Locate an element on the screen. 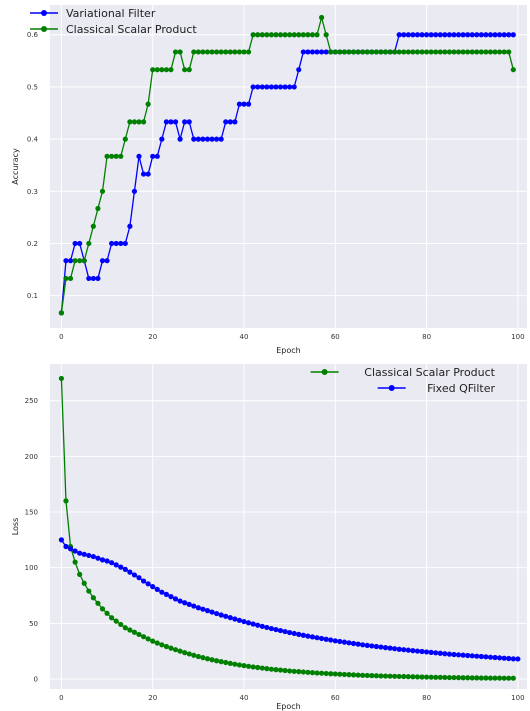 The image size is (530, 711). y-tick-label: 50 is located at coordinates (33, 624).